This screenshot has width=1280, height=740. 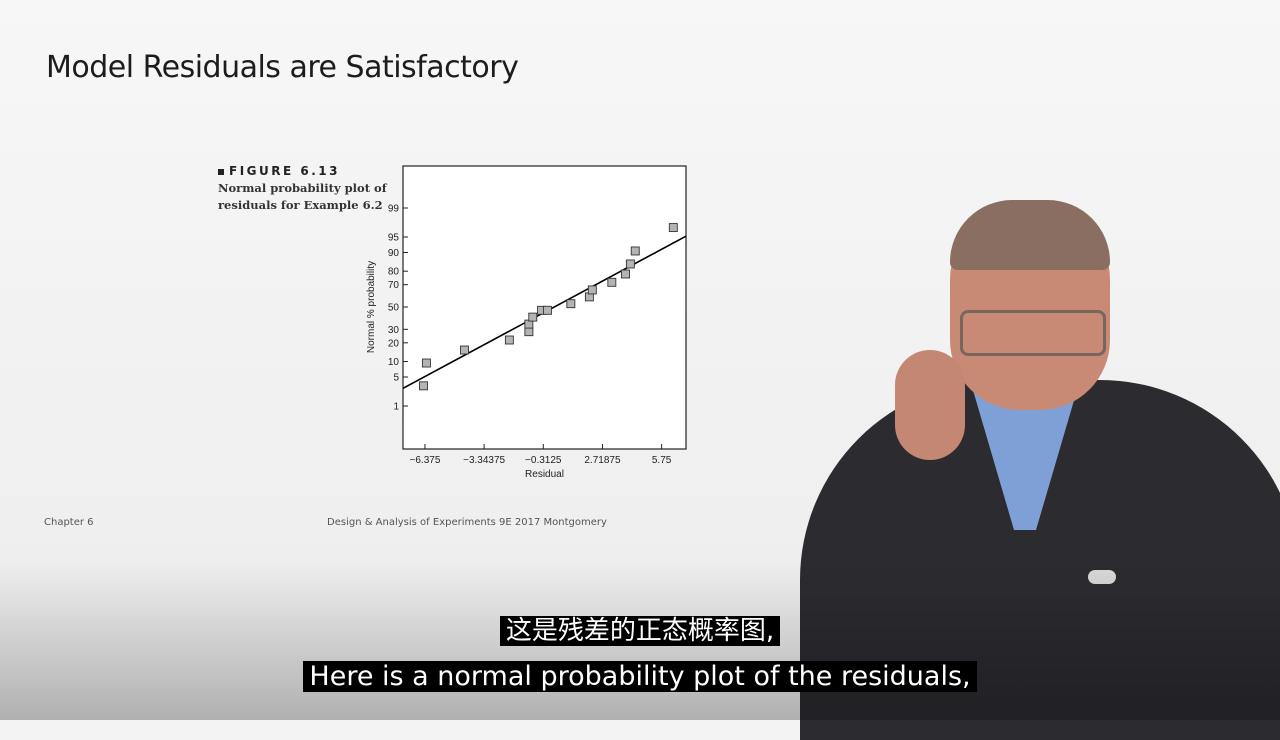 I want to click on y-tick-label: 5, so click(x=396, y=377).